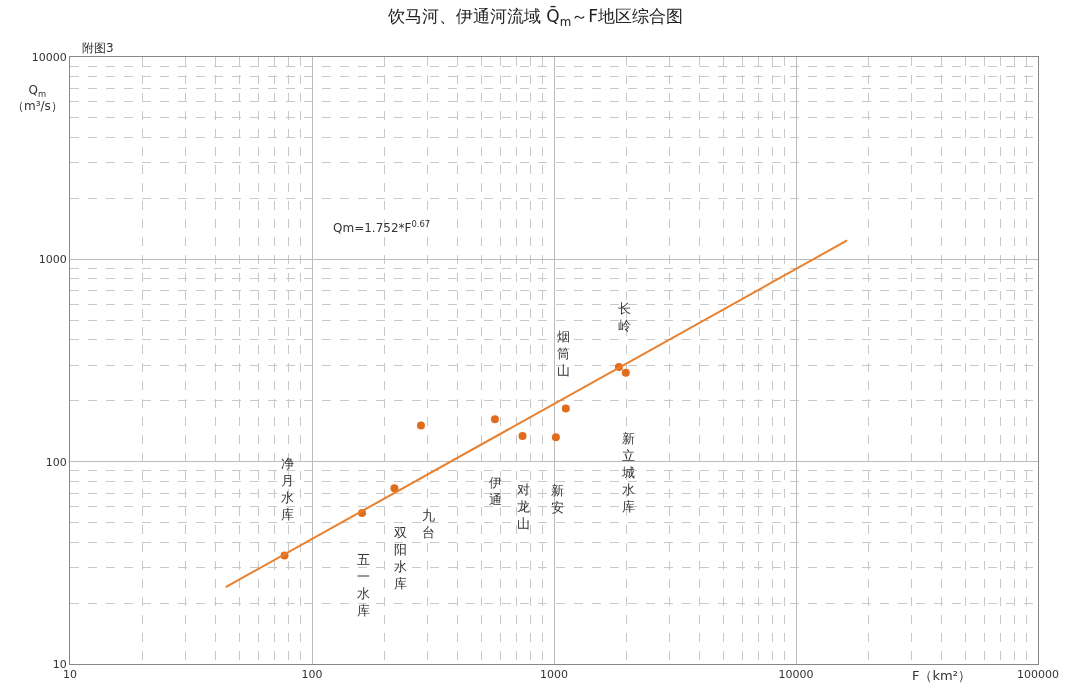 This screenshot has width=1071, height=693. What do you see at coordinates (428, 524) in the screenshot?
I see `annotation: 九台` at bounding box center [428, 524].